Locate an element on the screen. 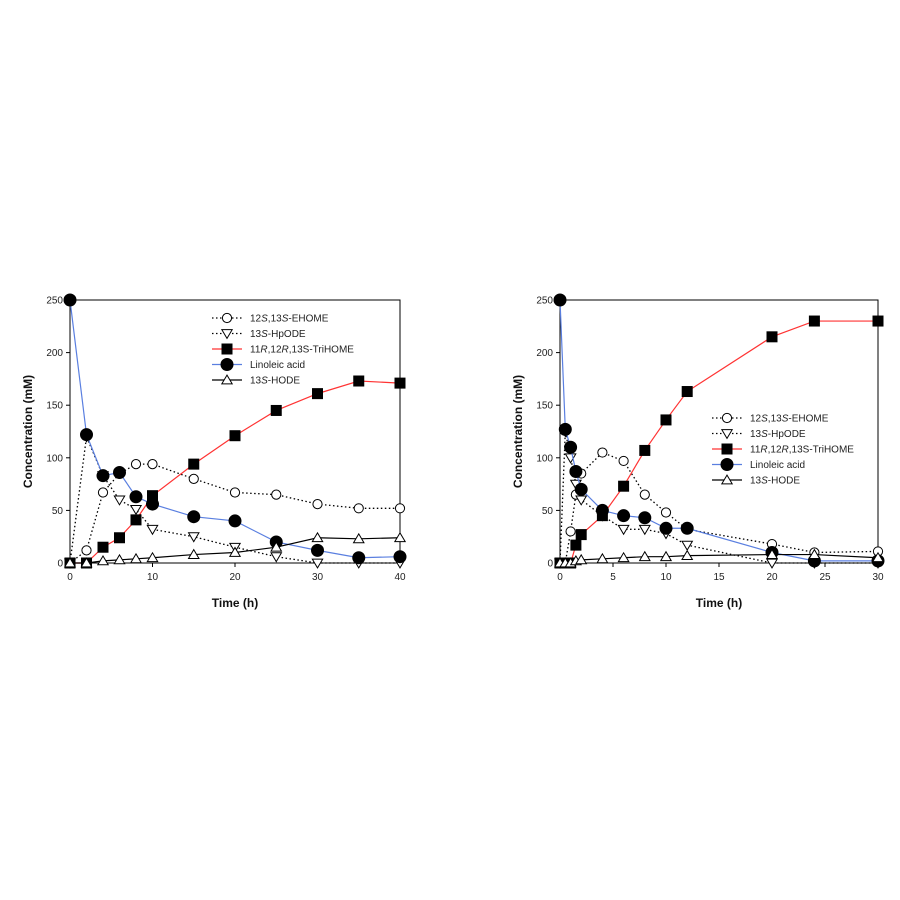  x-tick-label: 25 is located at coordinates (825, 577).